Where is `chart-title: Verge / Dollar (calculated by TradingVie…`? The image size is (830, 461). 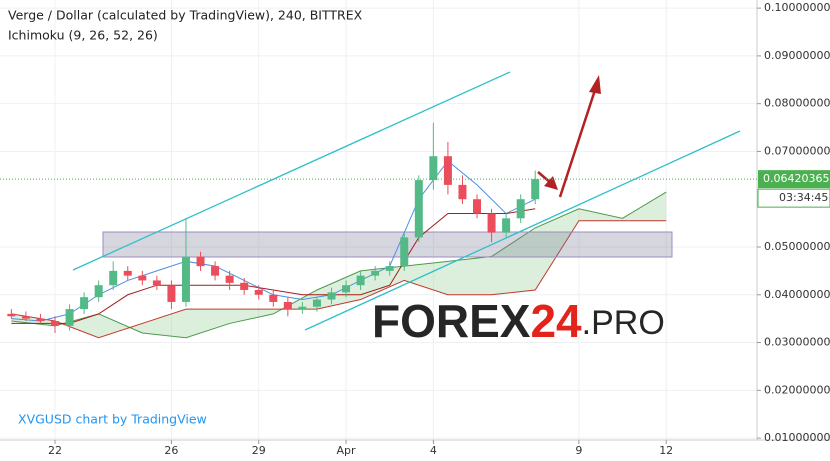 chart-title: Verge / Dollar (calculated by TradingVie… is located at coordinates (185, 15).